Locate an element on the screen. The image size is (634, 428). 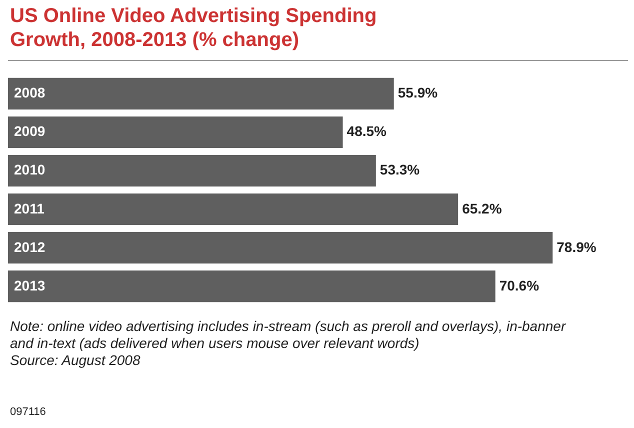
text: Note: online video advertising includes in-stream (such as preroll and overlays), in-banner and in-text (ads delivered when users mouse over relevant words) is located at coordinates (288, 335).